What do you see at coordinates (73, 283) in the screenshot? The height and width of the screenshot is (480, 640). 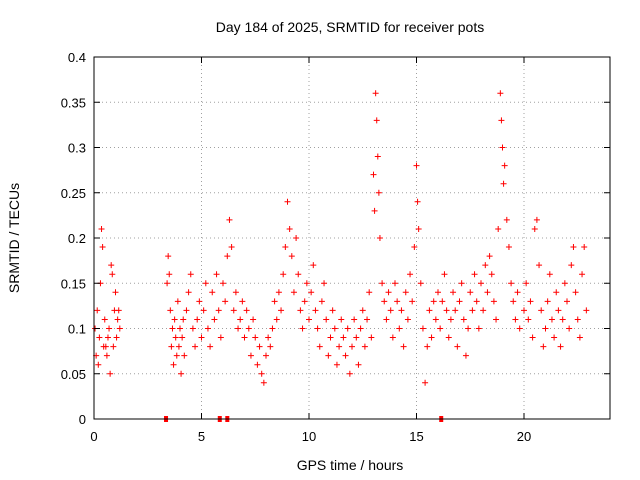 I see `y-tick-label: 0.15` at bounding box center [73, 283].